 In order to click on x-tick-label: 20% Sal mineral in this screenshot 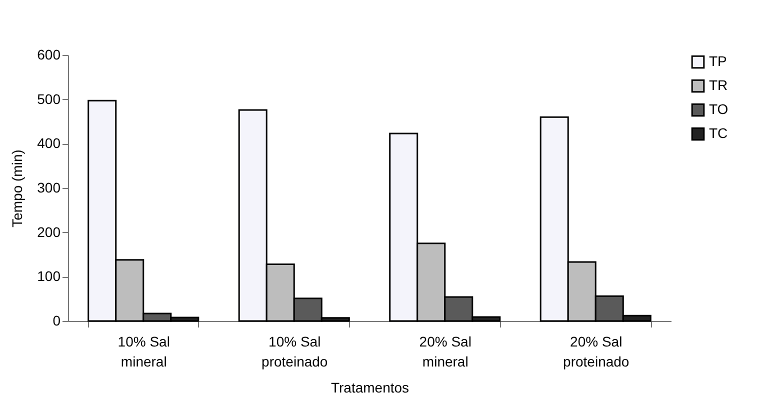, I will do `click(445, 352)`.